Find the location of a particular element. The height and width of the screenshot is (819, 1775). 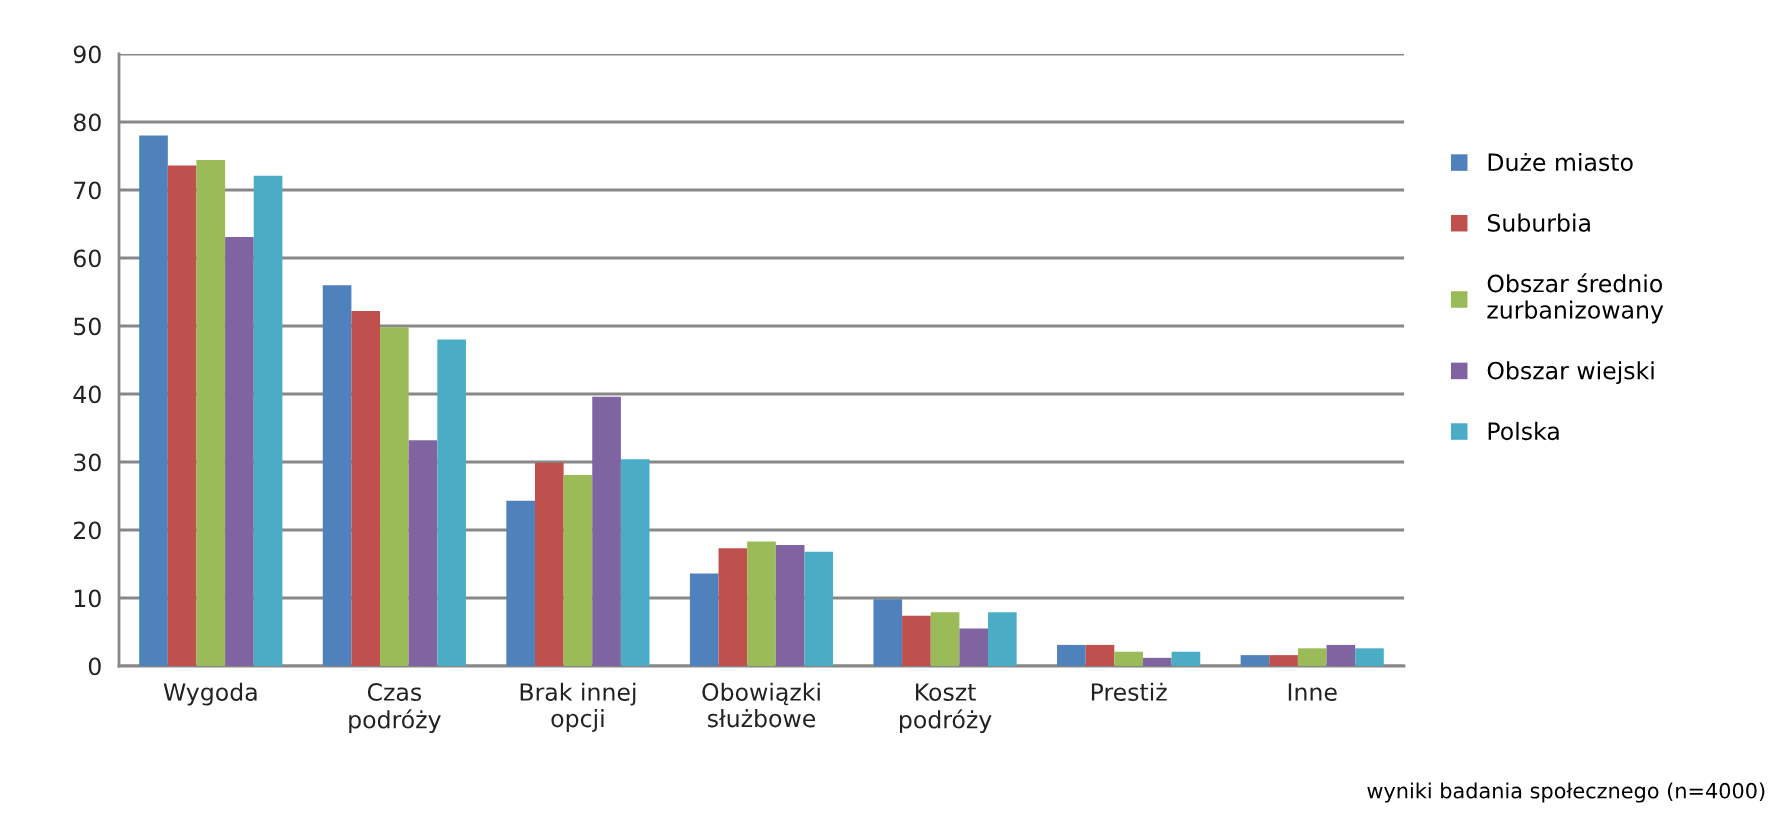

text: wyniki badania społecznego (n=4000) is located at coordinates (1566, 792).